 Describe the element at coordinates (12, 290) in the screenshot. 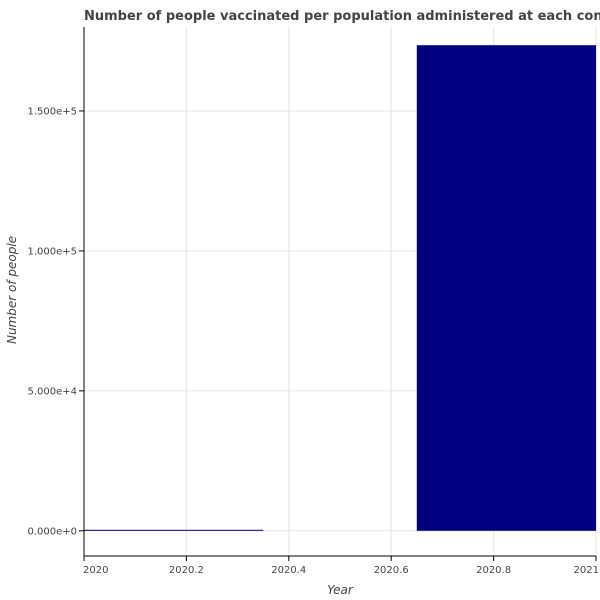

I see `y-axis-label: Number of people` at that location.